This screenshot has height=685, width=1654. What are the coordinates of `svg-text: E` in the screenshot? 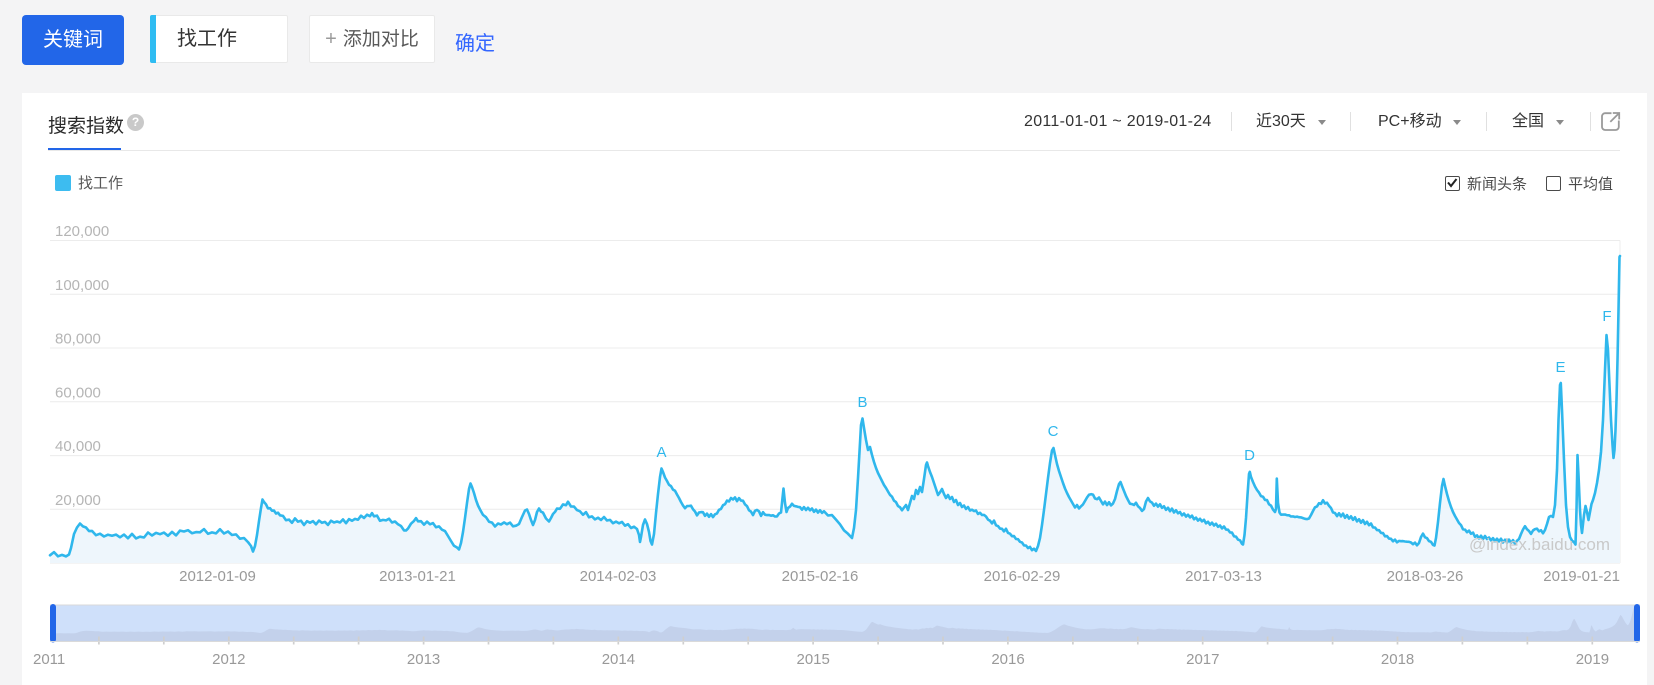 It's located at (1560, 367).